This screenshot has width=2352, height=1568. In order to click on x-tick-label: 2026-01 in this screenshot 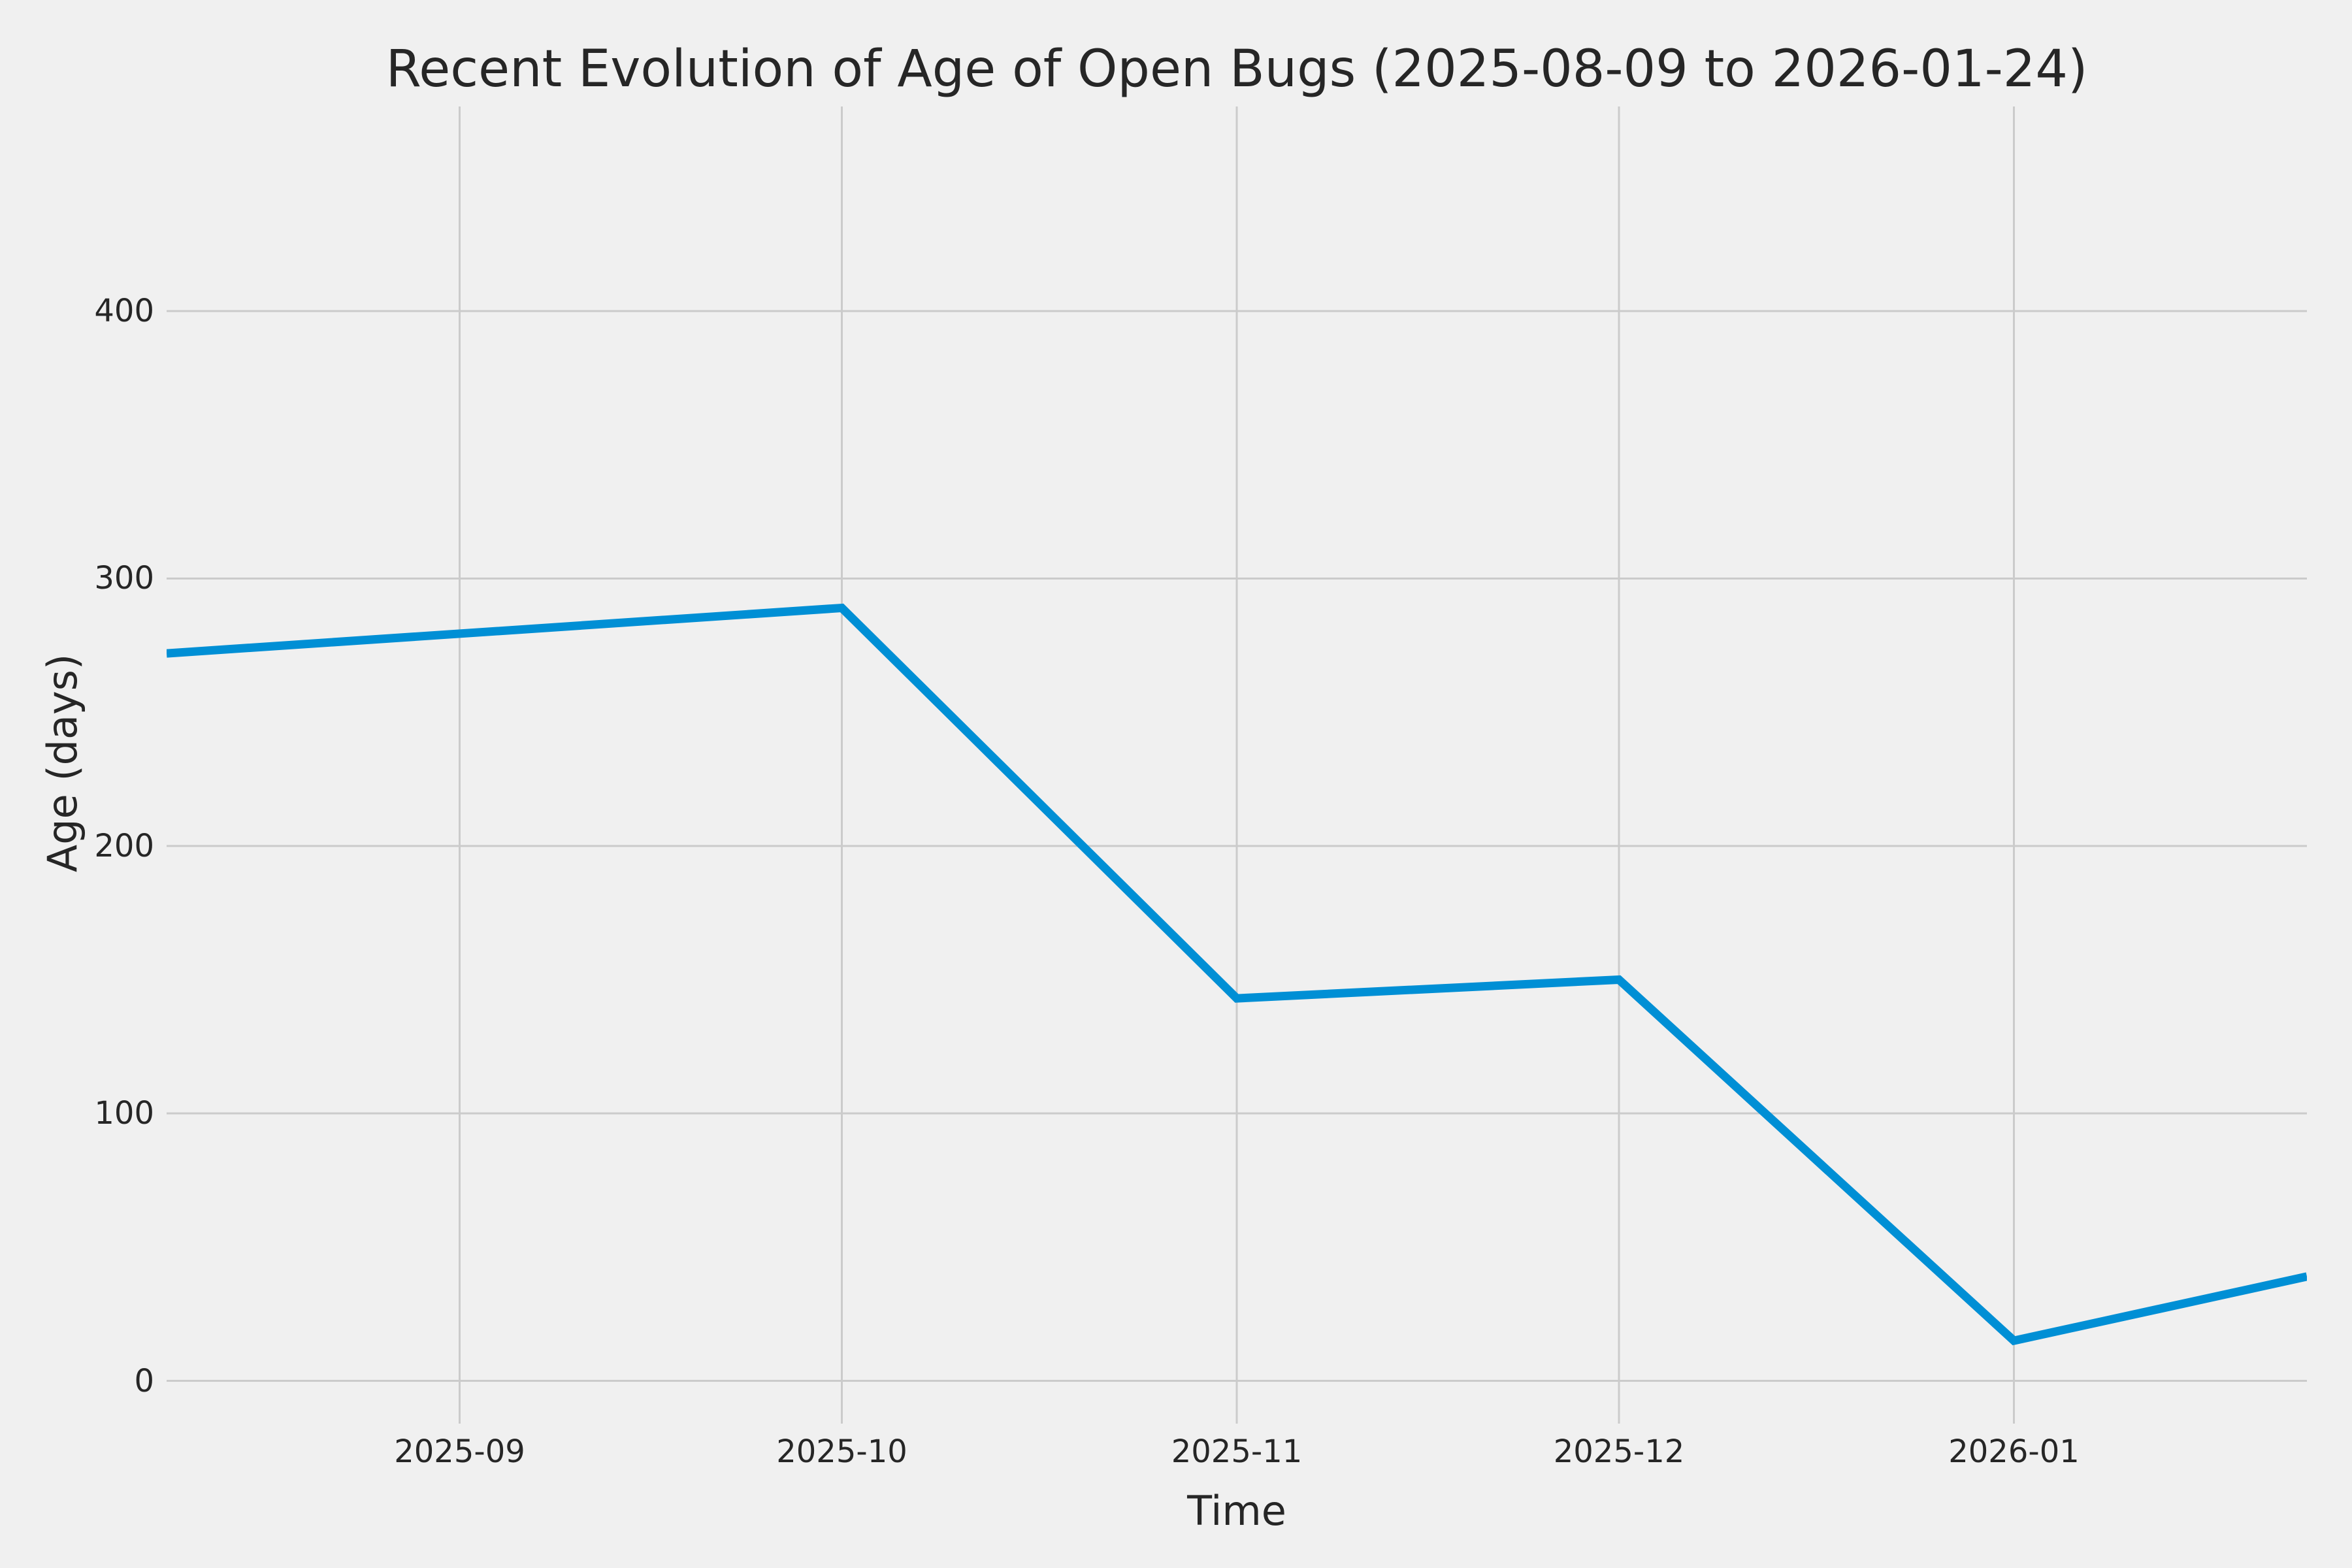, I will do `click(2014, 1451)`.